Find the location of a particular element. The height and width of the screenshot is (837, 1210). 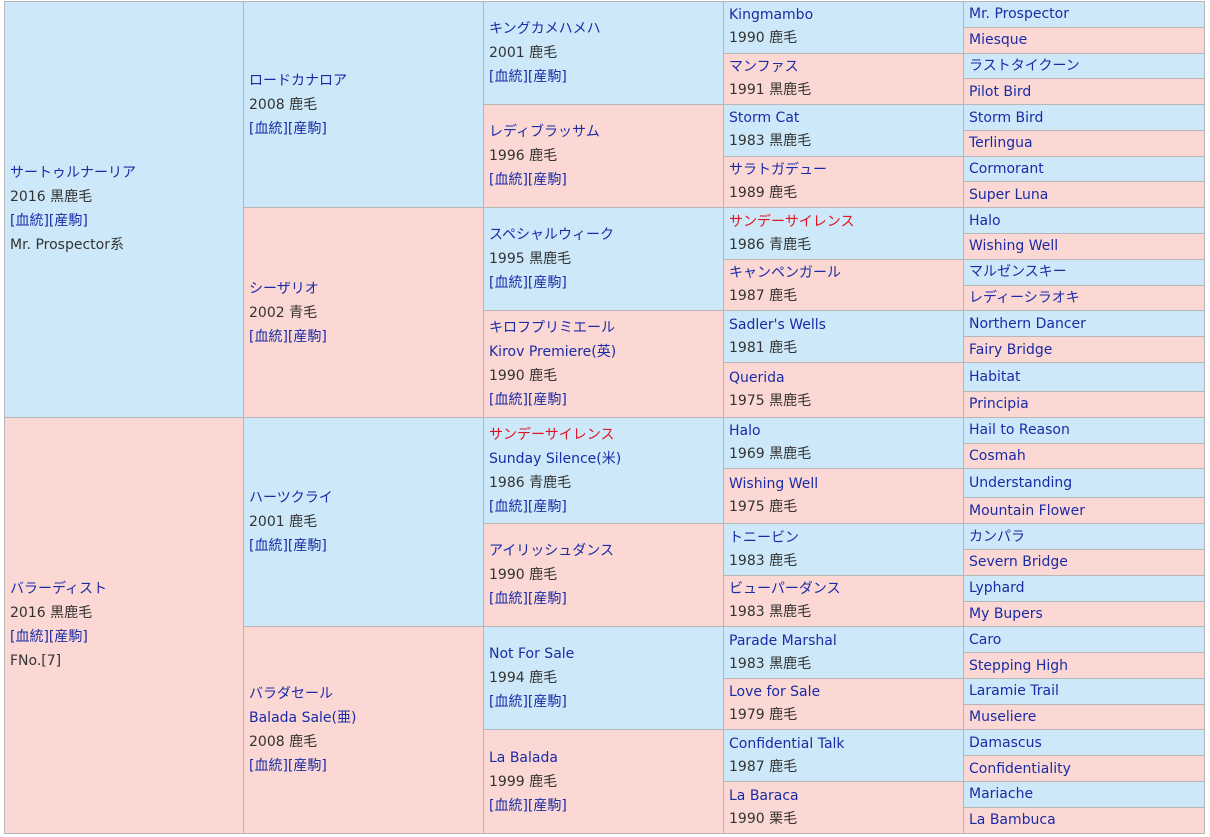

horse-name-link: Fairy Bridge is located at coordinates (1011, 349).